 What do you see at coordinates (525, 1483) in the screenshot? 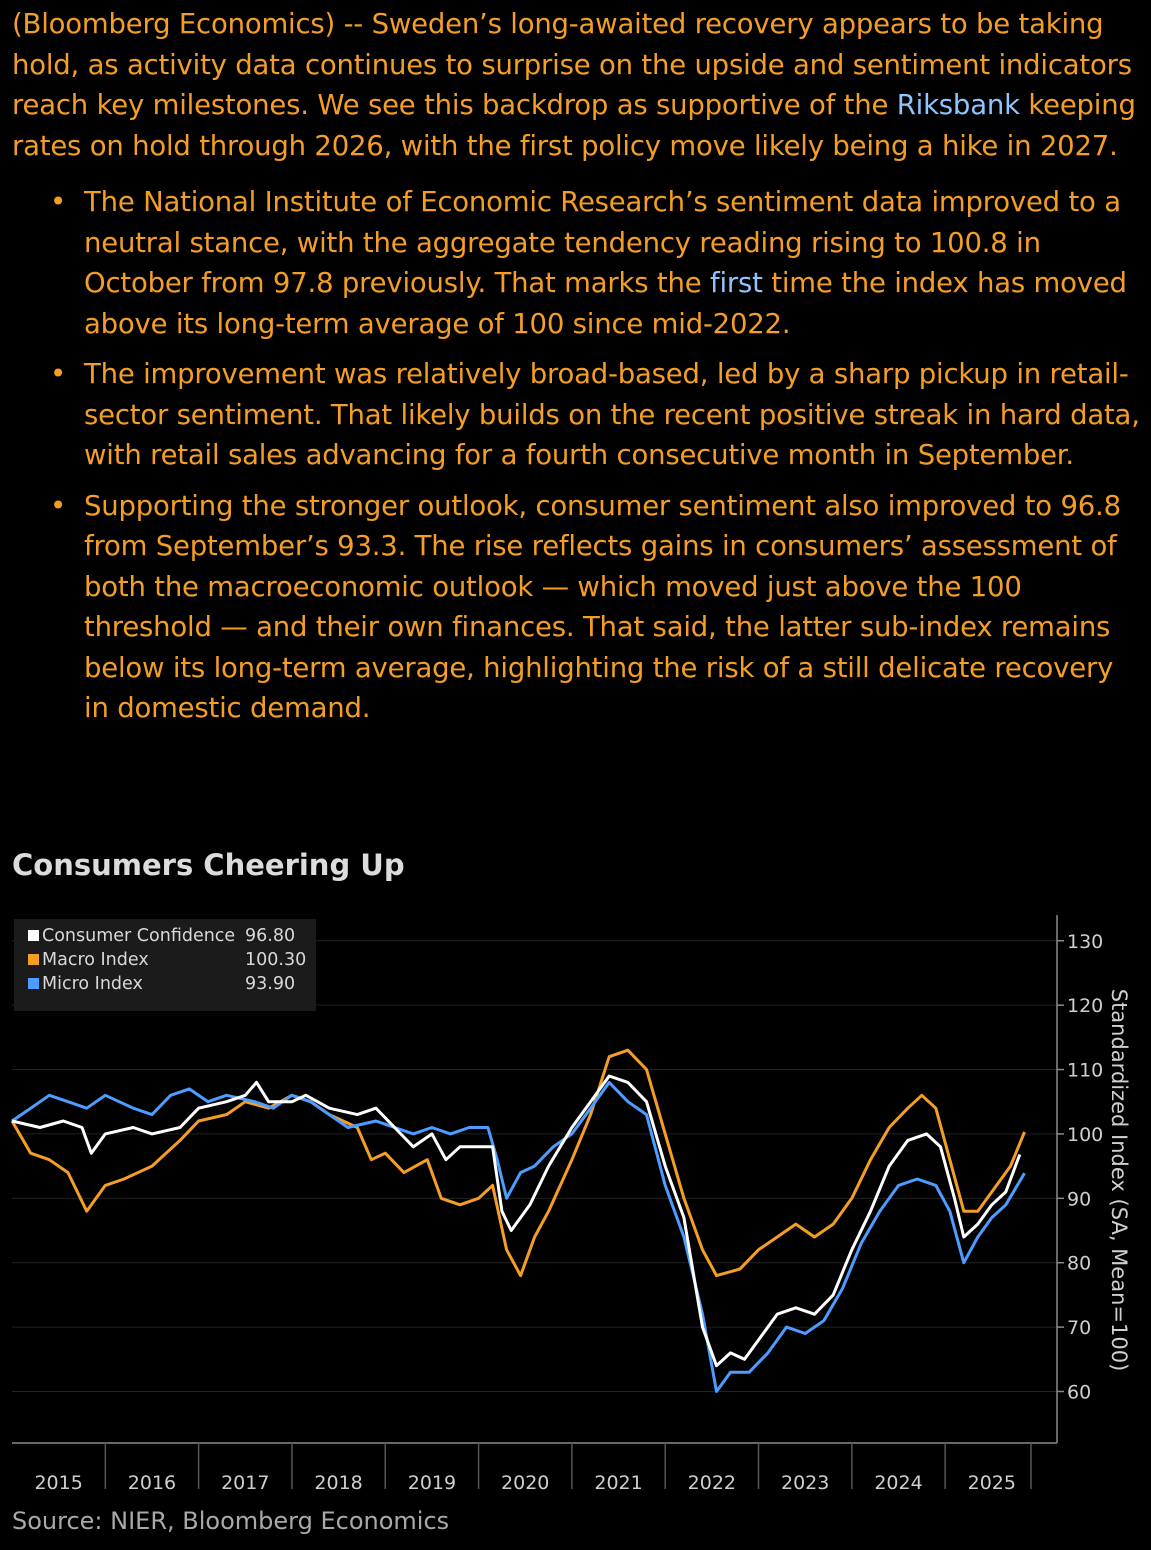
I see `x-tick-label: 2020` at bounding box center [525, 1483].